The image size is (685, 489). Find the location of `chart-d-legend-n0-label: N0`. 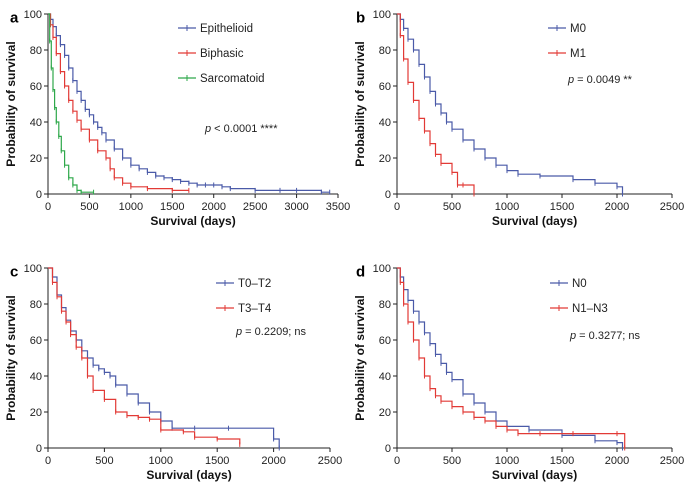

chart-d-legend-n0-label: N0 is located at coordinates (579, 284).